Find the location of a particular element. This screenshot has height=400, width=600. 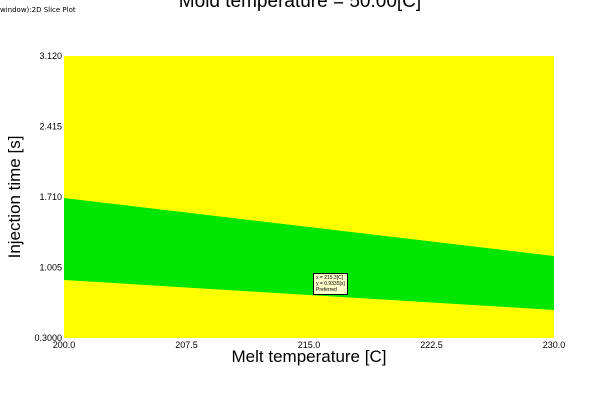

y-axis-ticks: 3.120 2.415 1.710 1.005 0.3000 is located at coordinates (48, 197).